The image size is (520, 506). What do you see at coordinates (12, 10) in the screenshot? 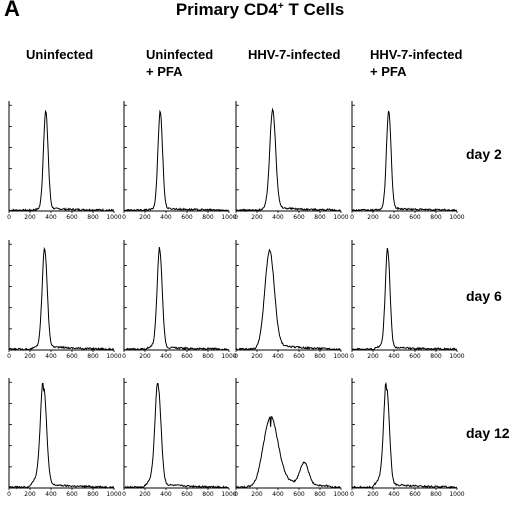
I see `panel-letter: A` at bounding box center [12, 10].